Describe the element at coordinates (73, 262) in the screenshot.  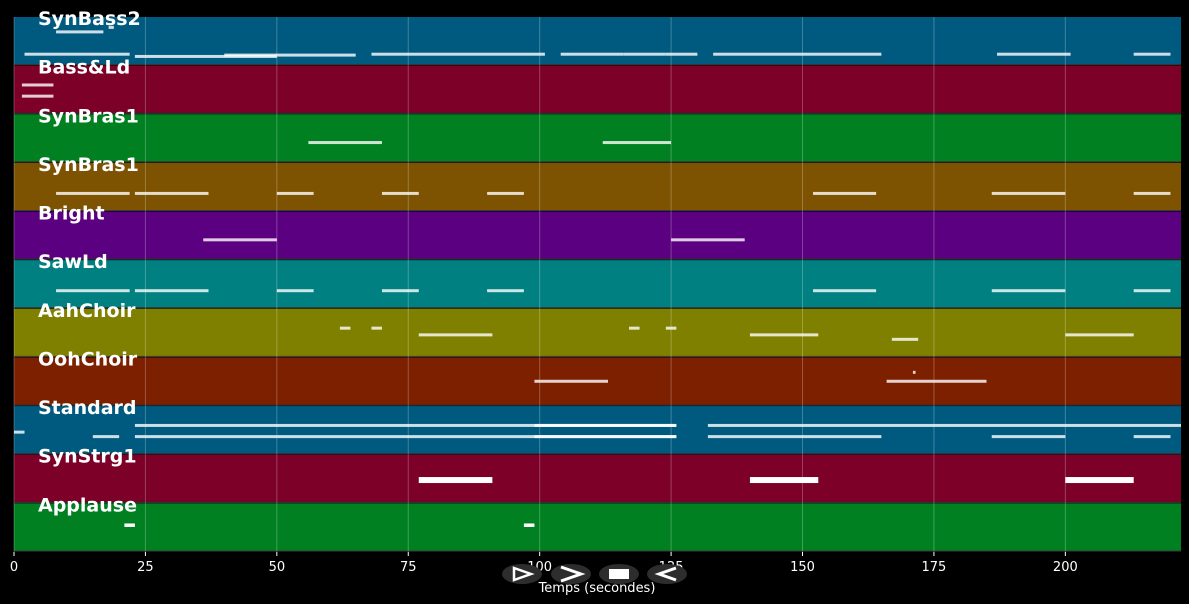
I see `track-label: SawLd` at that location.